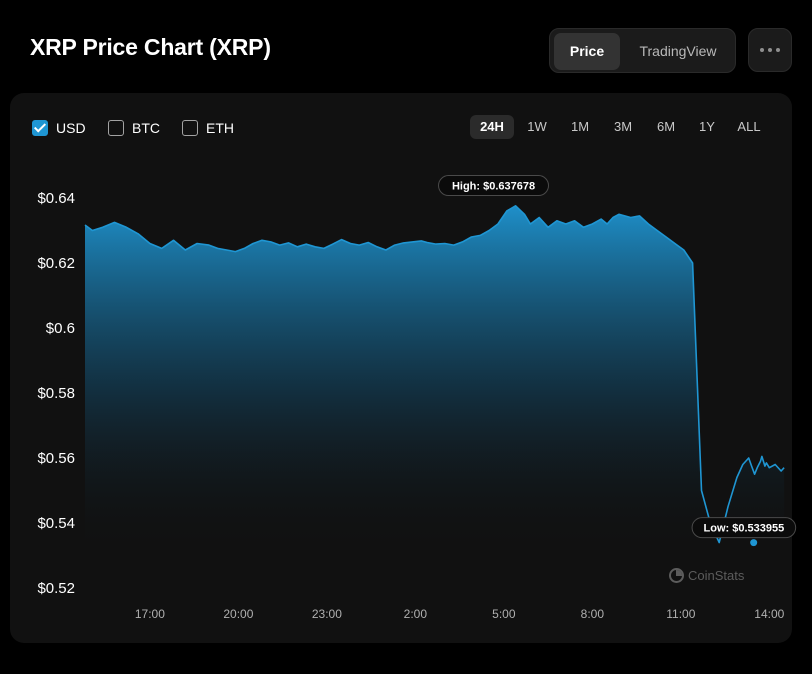 The image size is (812, 674). I want to click on range-24h-button: 24H, so click(492, 127).